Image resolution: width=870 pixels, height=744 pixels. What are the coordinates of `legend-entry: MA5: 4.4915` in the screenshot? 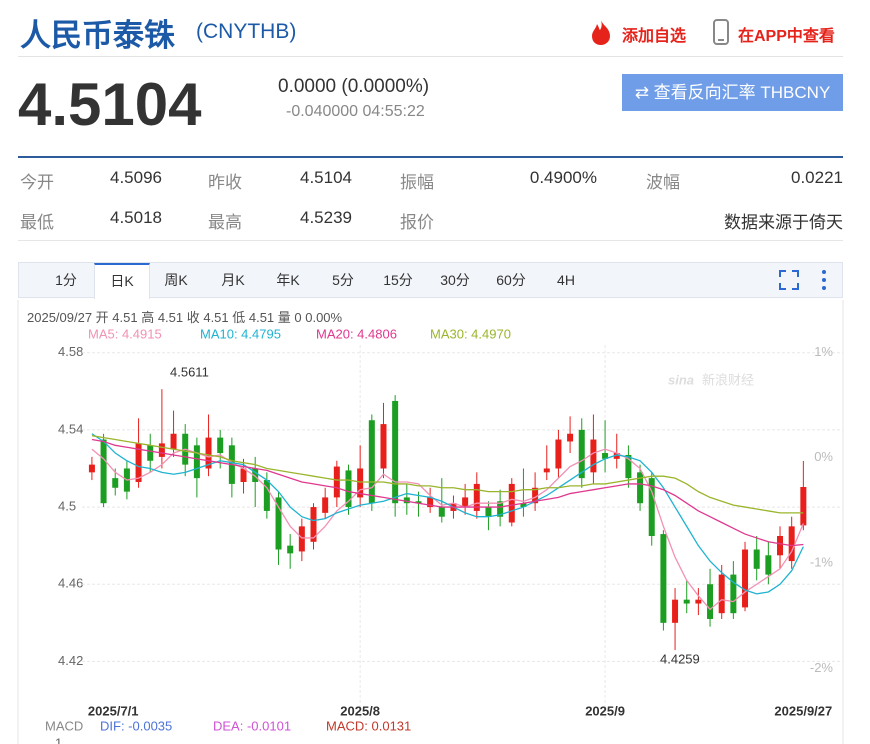 It's located at (125, 333).